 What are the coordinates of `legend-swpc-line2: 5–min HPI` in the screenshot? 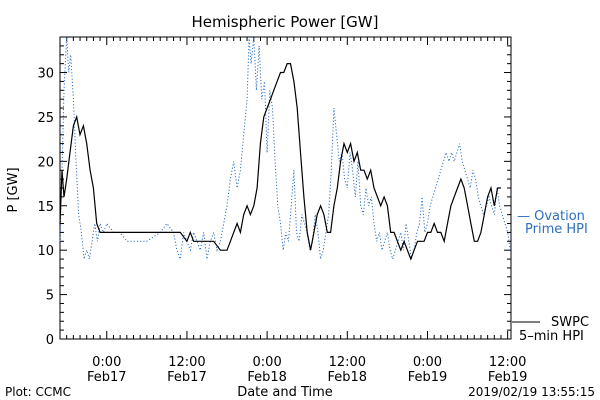 It's located at (551, 336).